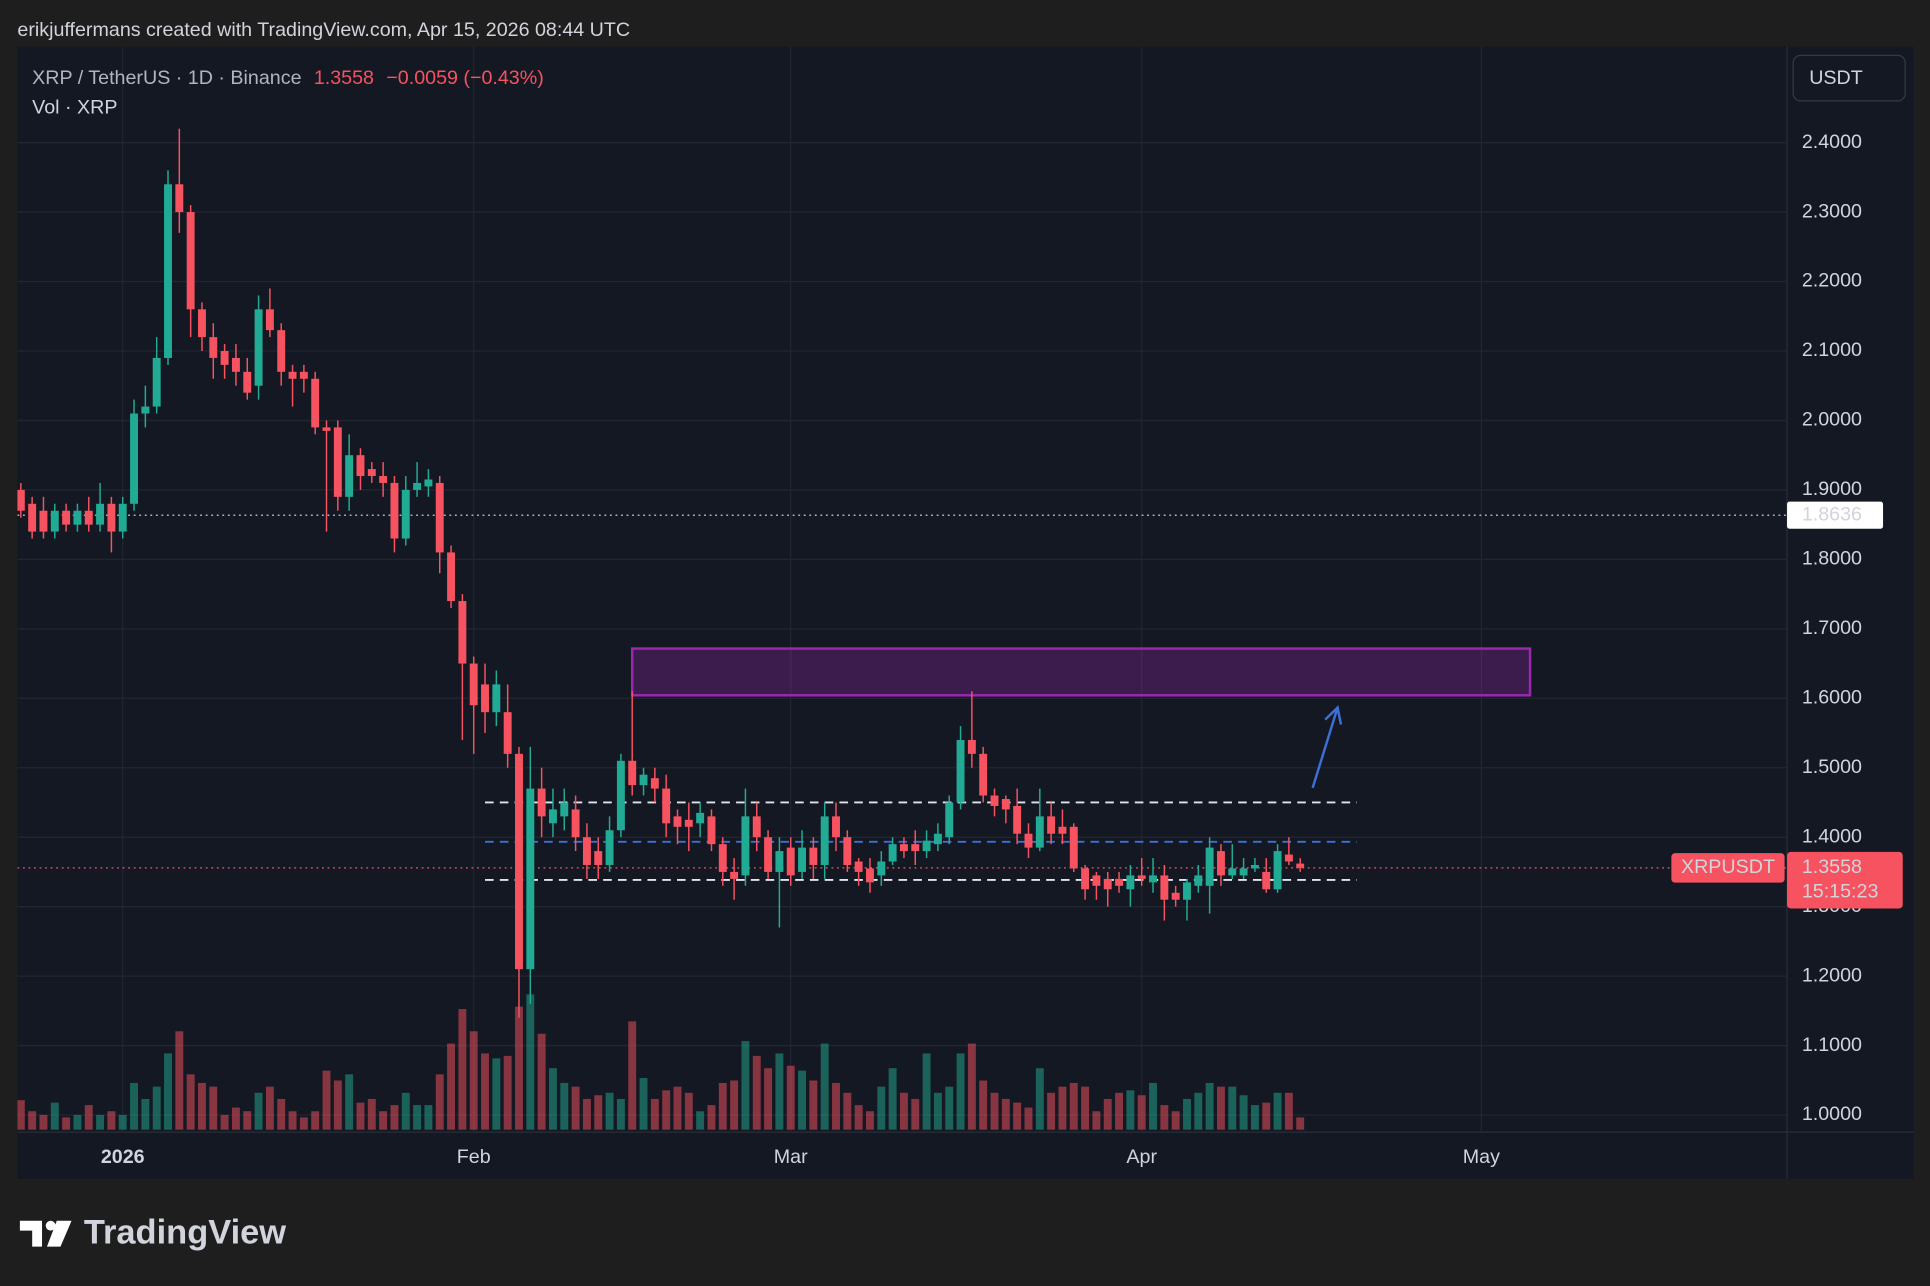 This screenshot has width=1930, height=1286. I want to click on brand-name: TradingView, so click(185, 1232).